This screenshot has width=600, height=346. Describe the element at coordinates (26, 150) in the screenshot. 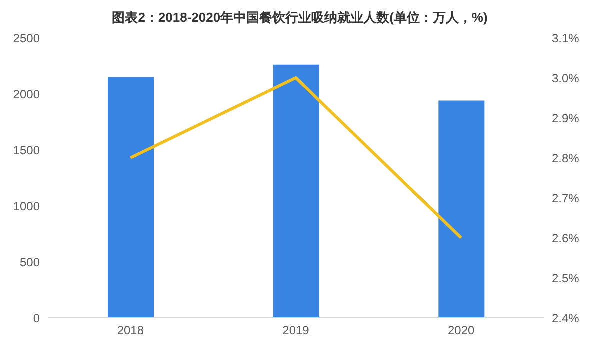

I see `y-tick-label: 1500` at that location.